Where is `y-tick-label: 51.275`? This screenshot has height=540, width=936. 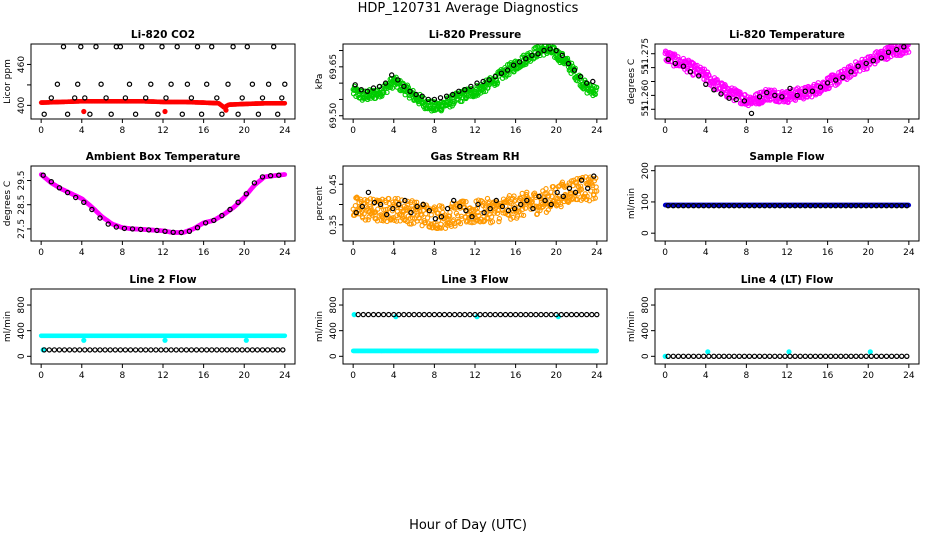
y-tick-label: 51.275 is located at coordinates (646, 53).